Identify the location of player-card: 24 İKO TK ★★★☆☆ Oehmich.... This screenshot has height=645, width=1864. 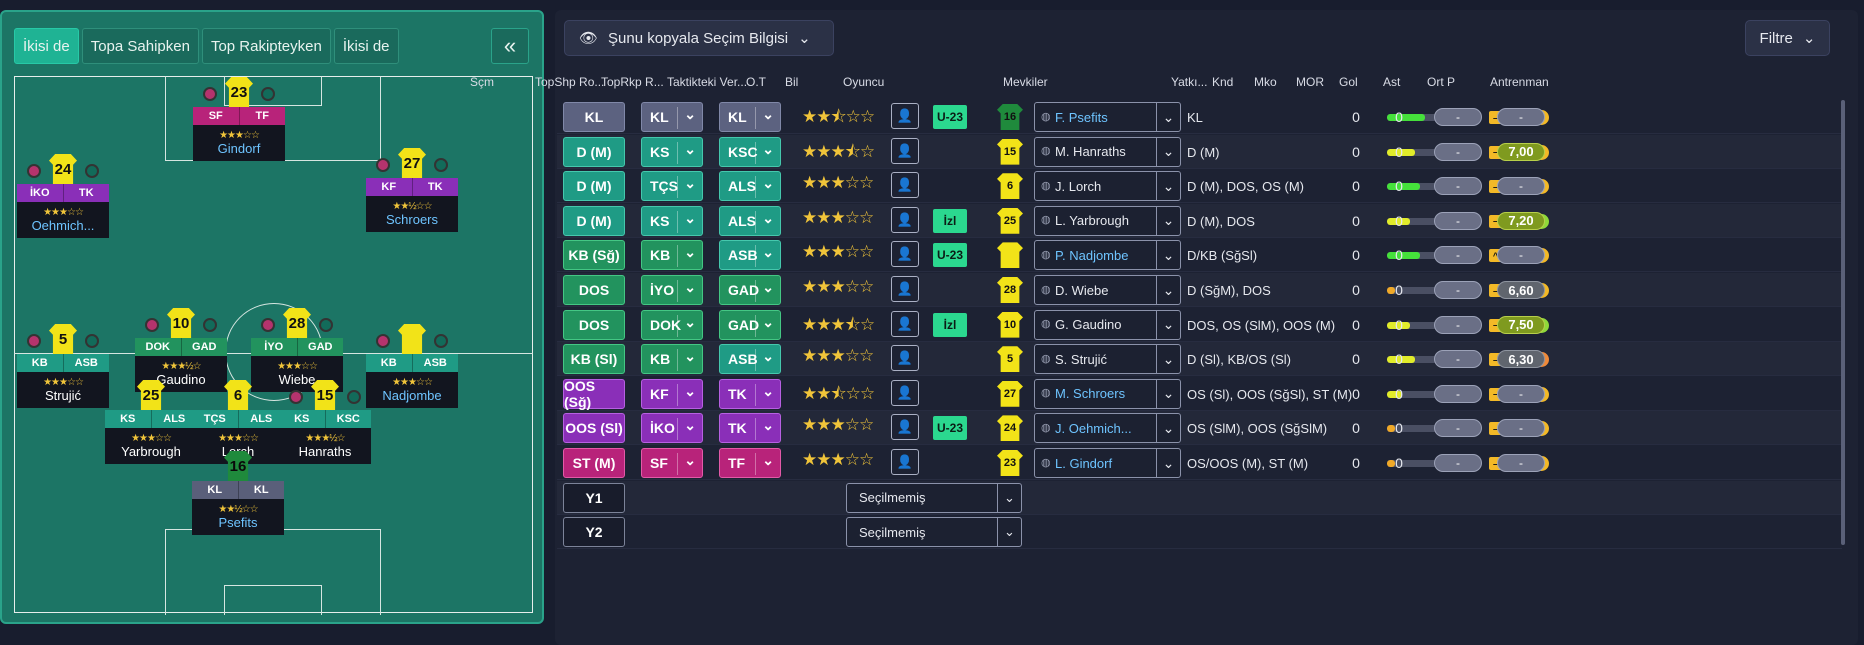
(63, 205).